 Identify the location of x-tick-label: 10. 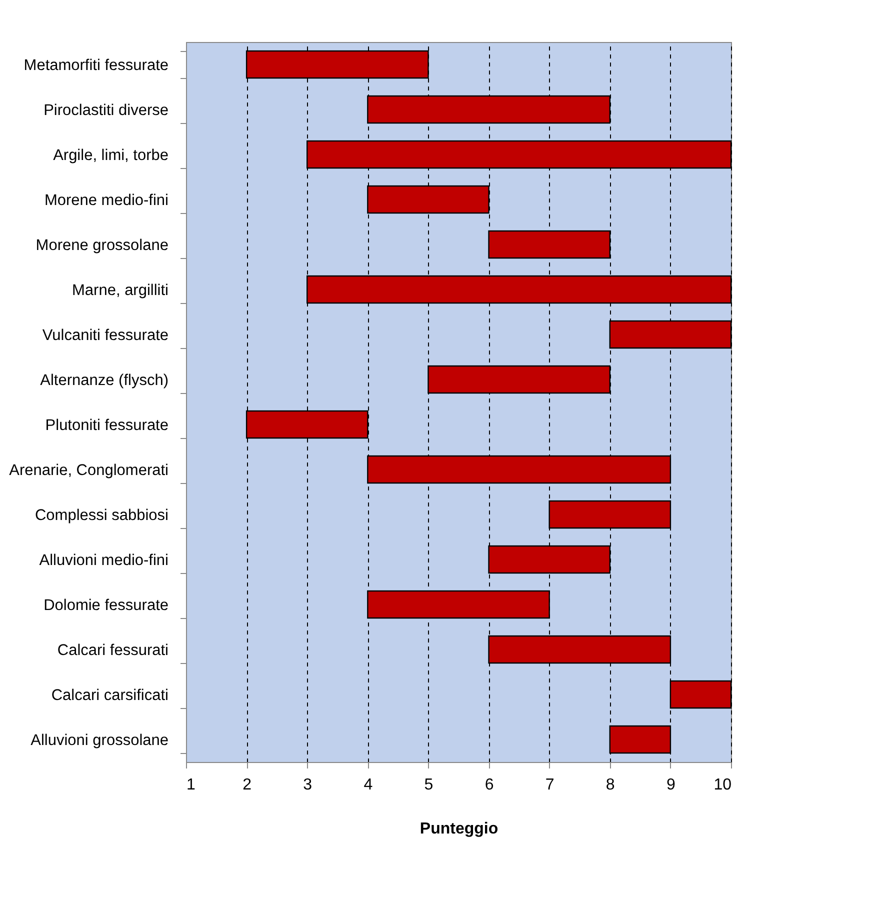
(723, 785).